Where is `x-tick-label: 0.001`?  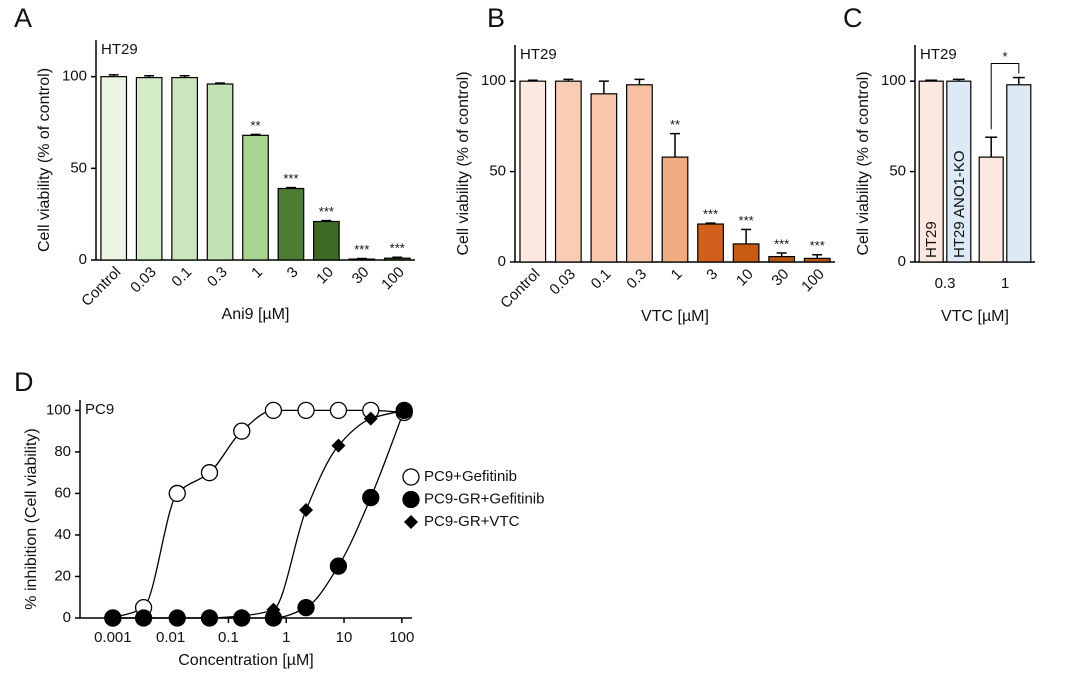
x-tick-label: 0.001 is located at coordinates (113, 637).